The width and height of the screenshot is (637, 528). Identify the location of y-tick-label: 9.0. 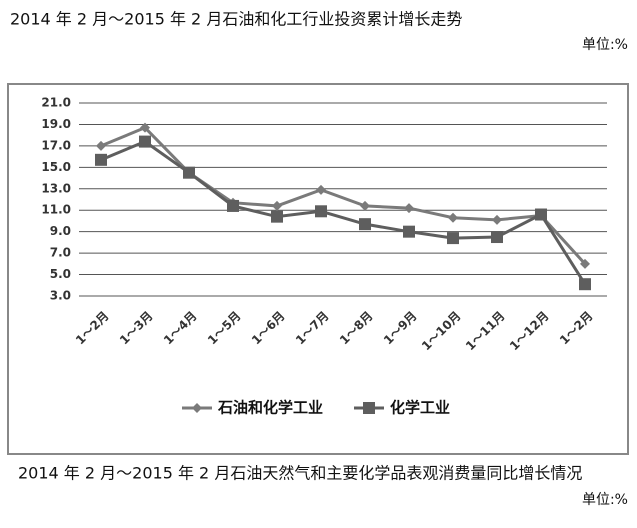
(60, 231).